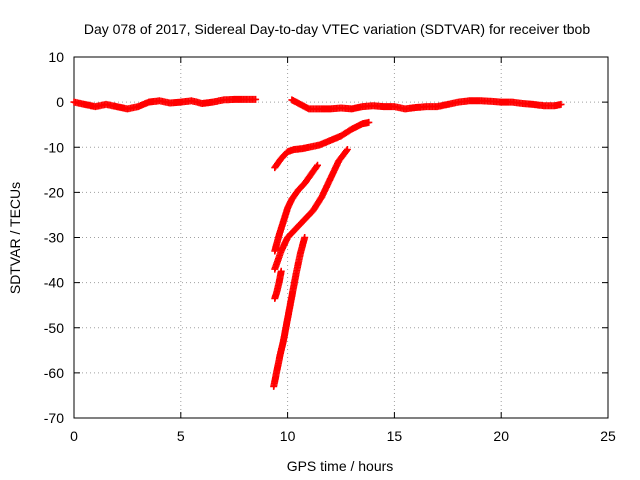 This screenshot has height=480, width=640. Describe the element at coordinates (181, 436) in the screenshot. I see `x-tick-label: 5` at that location.